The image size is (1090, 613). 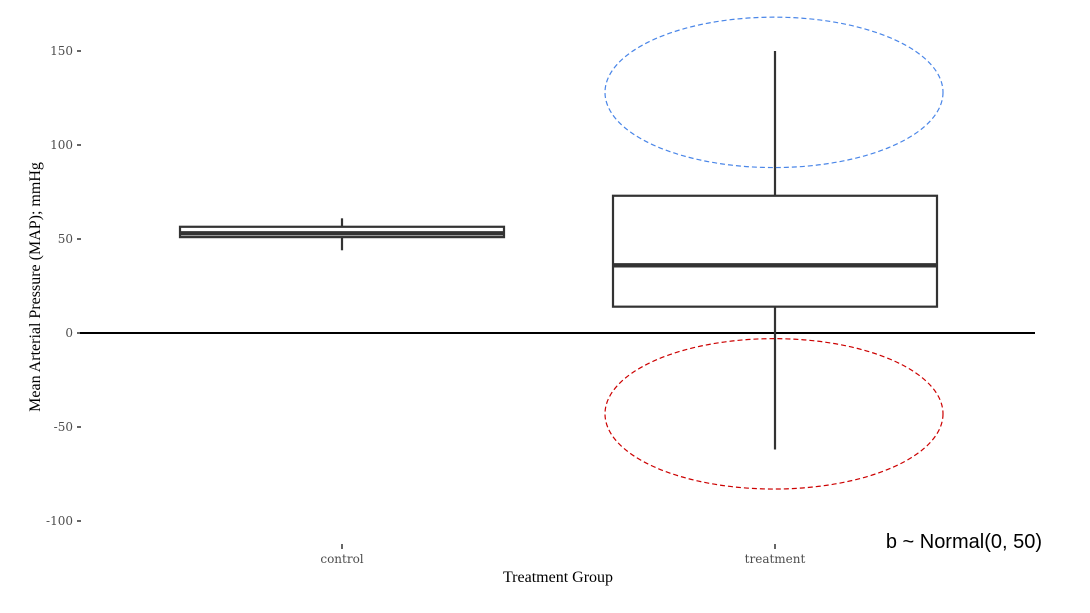 What do you see at coordinates (63, 286) in the screenshot?
I see `y-axis: 150 100 50 0 -50 -100` at bounding box center [63, 286].